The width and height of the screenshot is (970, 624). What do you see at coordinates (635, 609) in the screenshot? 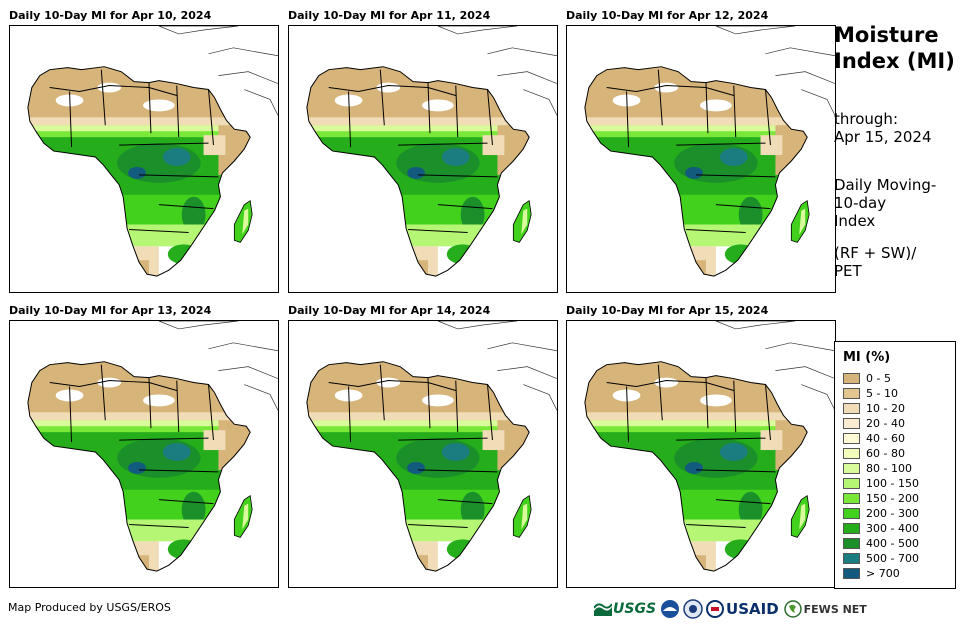
I see `usgs-logo-text: USGS` at bounding box center [635, 609].